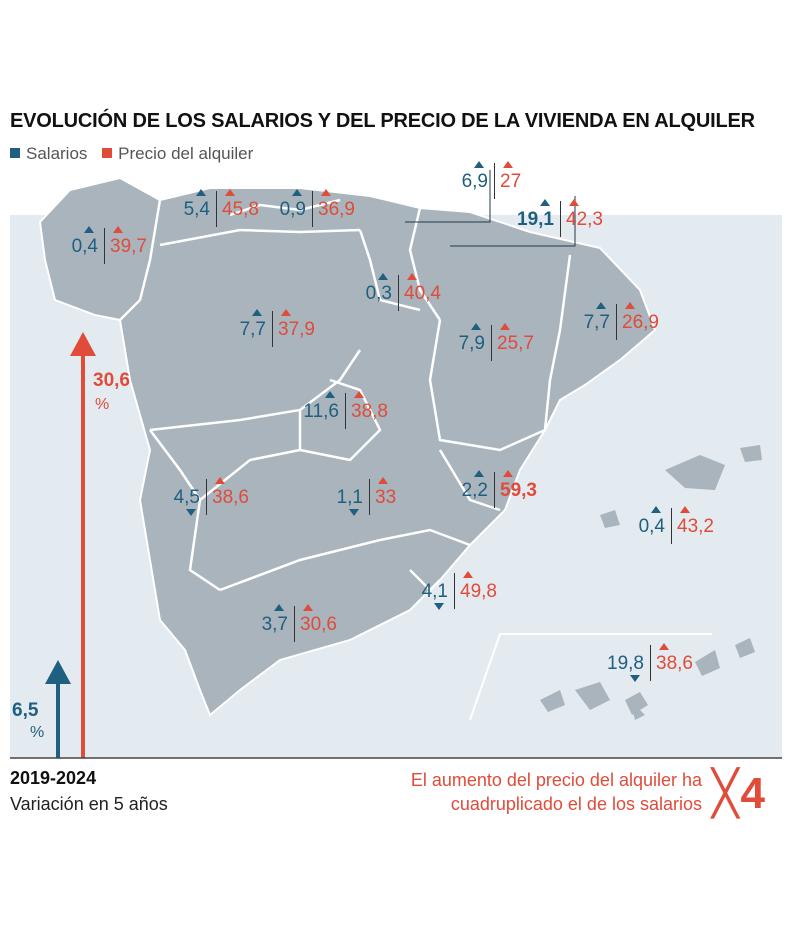 This screenshot has width=800, height=952. Describe the element at coordinates (515, 343) in the screenshot. I see `rent-value: 25,7` at that location.